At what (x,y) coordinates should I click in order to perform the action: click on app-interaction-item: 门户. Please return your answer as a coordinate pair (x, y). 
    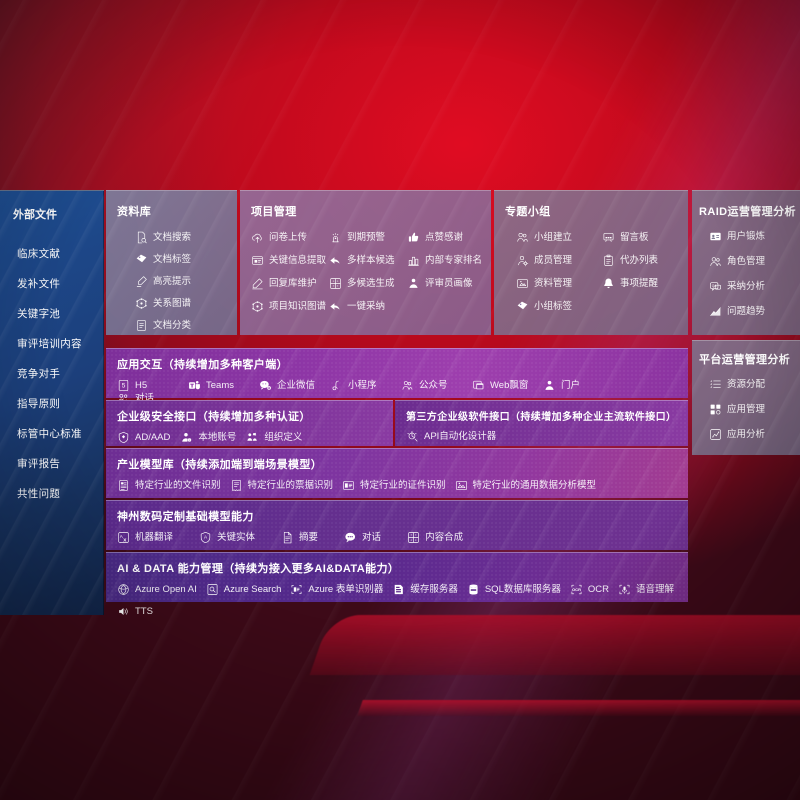
    Looking at the image, I should click on (578, 385).